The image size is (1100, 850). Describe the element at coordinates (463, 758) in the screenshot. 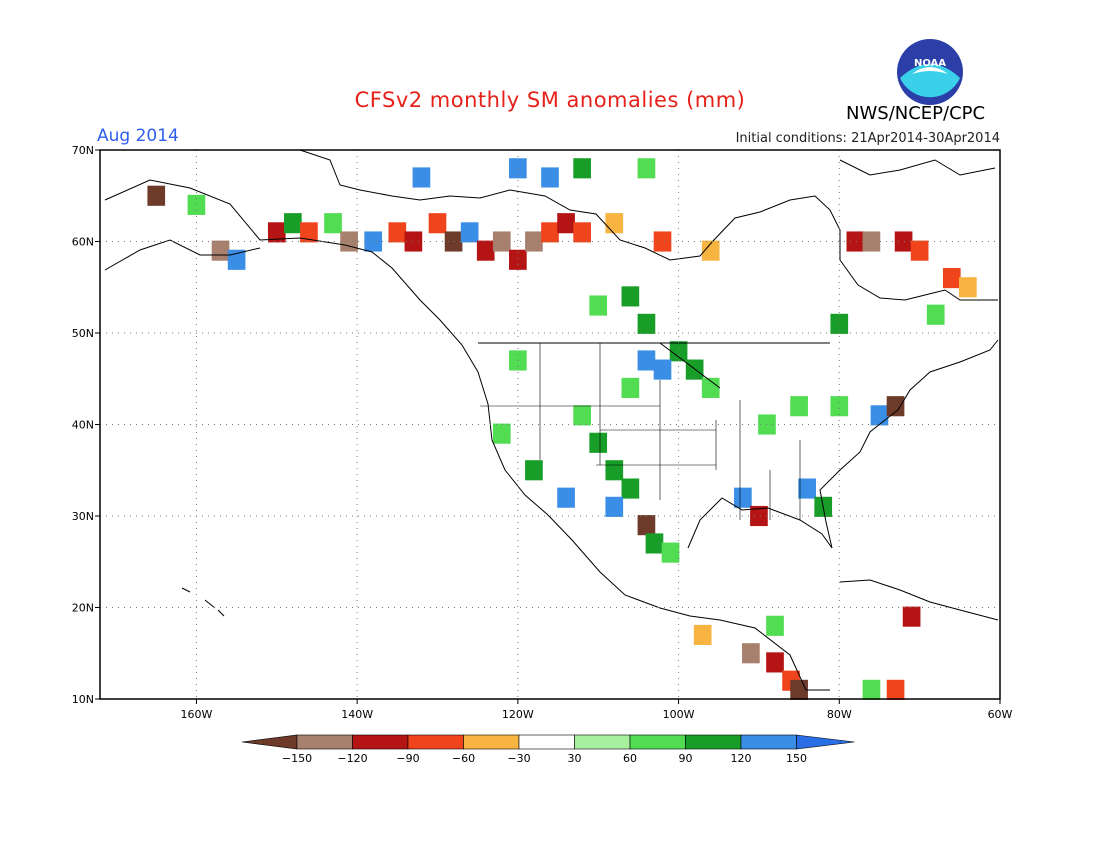

I see `colorbar-label: −60` at that location.